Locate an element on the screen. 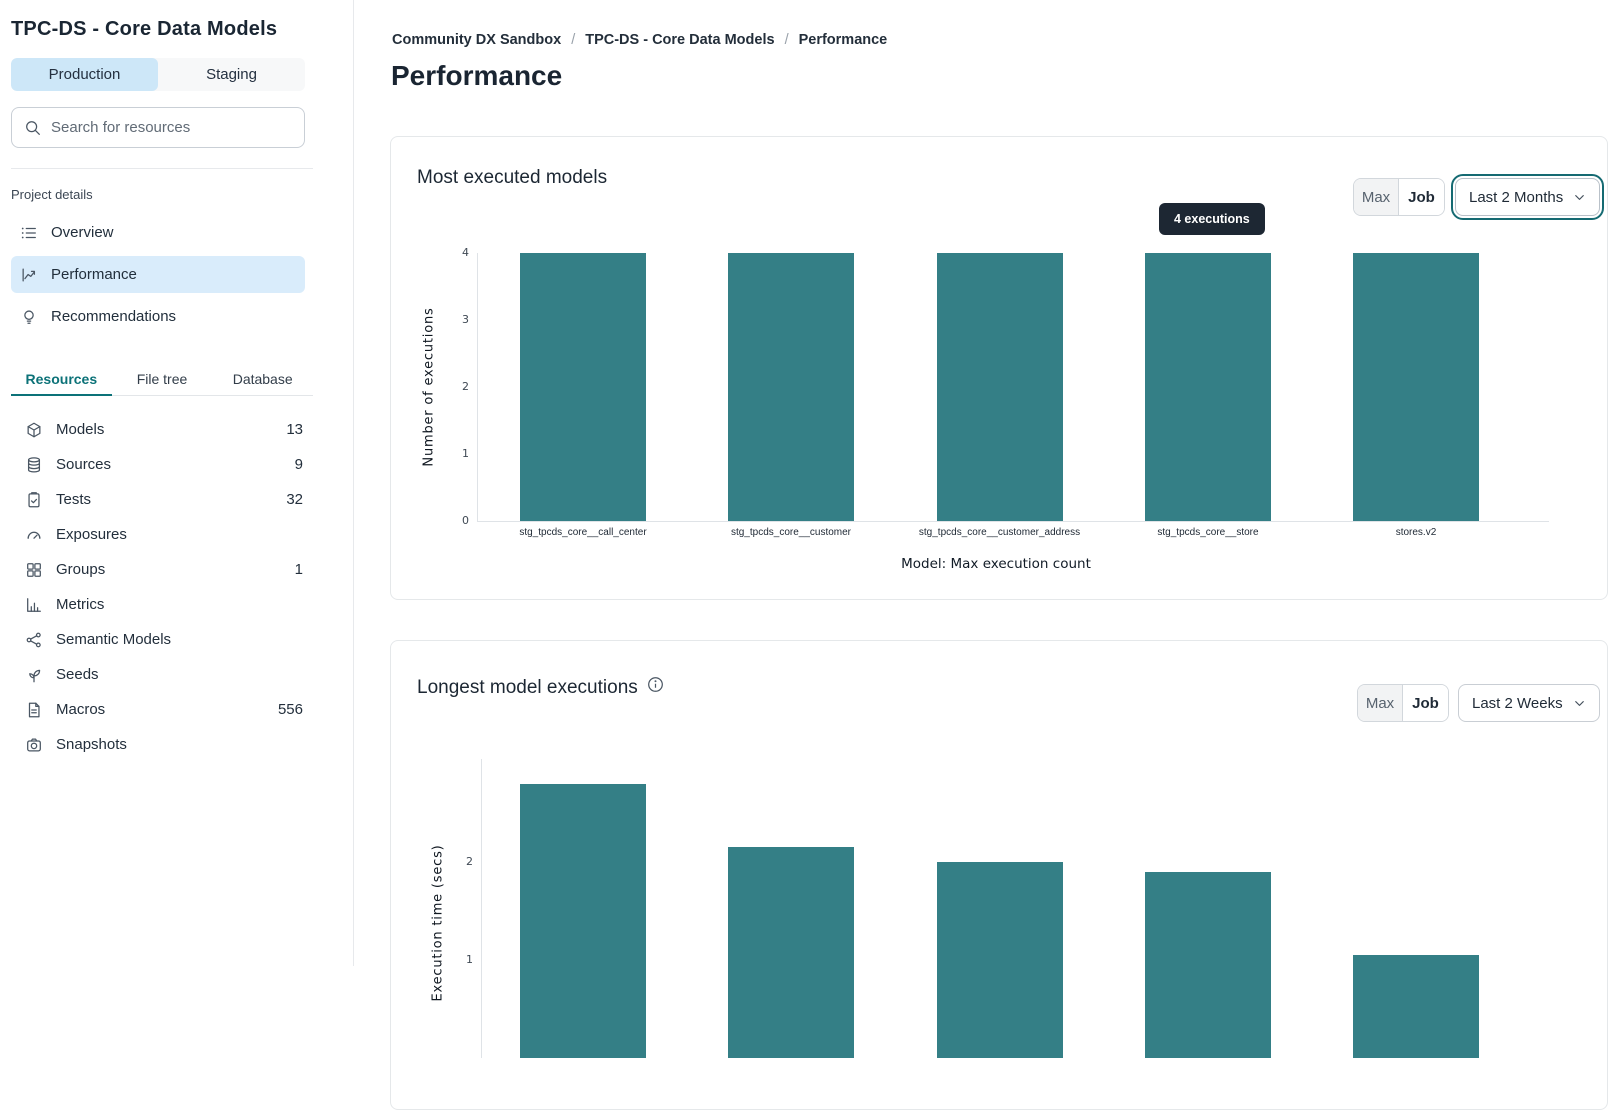 This screenshot has width=1621, height=1110. x-tick-label: stores.v2 is located at coordinates (1416, 532).